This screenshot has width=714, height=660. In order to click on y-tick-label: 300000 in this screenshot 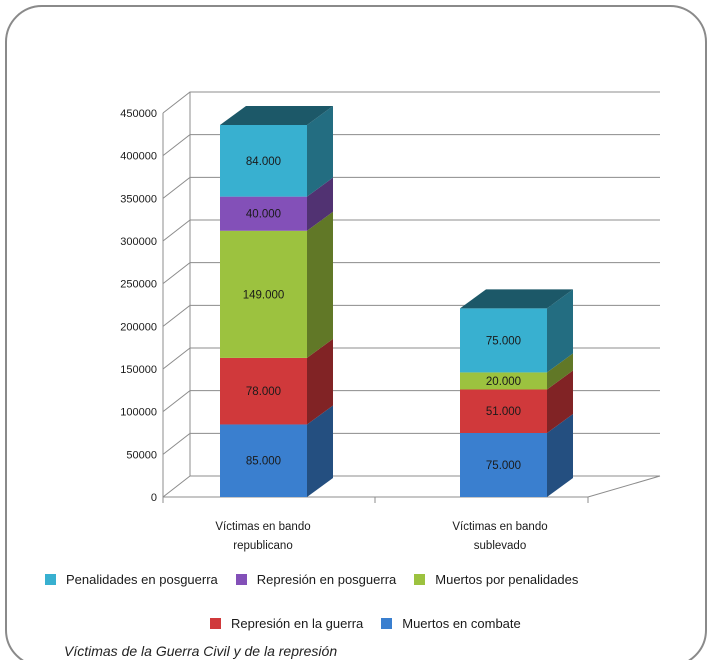, I will do `click(138, 242)`.